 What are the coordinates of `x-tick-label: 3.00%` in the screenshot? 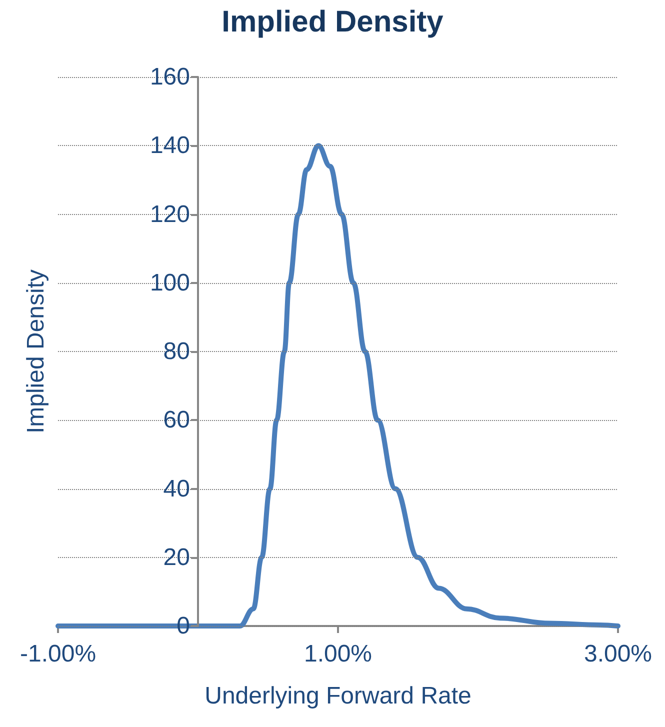 It's located at (618, 654).